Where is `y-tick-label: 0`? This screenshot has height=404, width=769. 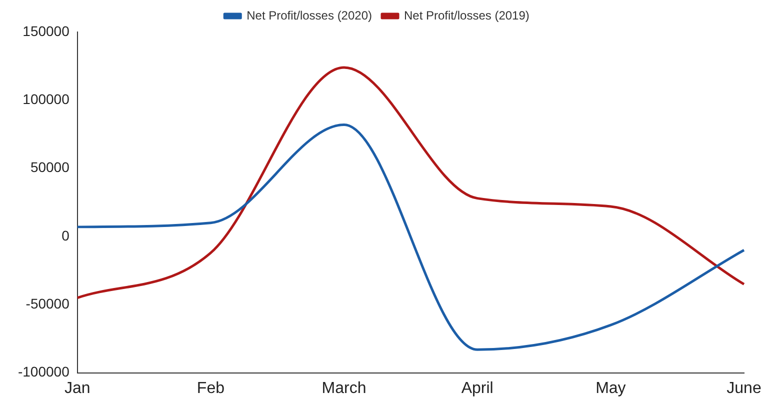 y-tick-label: 0 is located at coordinates (66, 235).